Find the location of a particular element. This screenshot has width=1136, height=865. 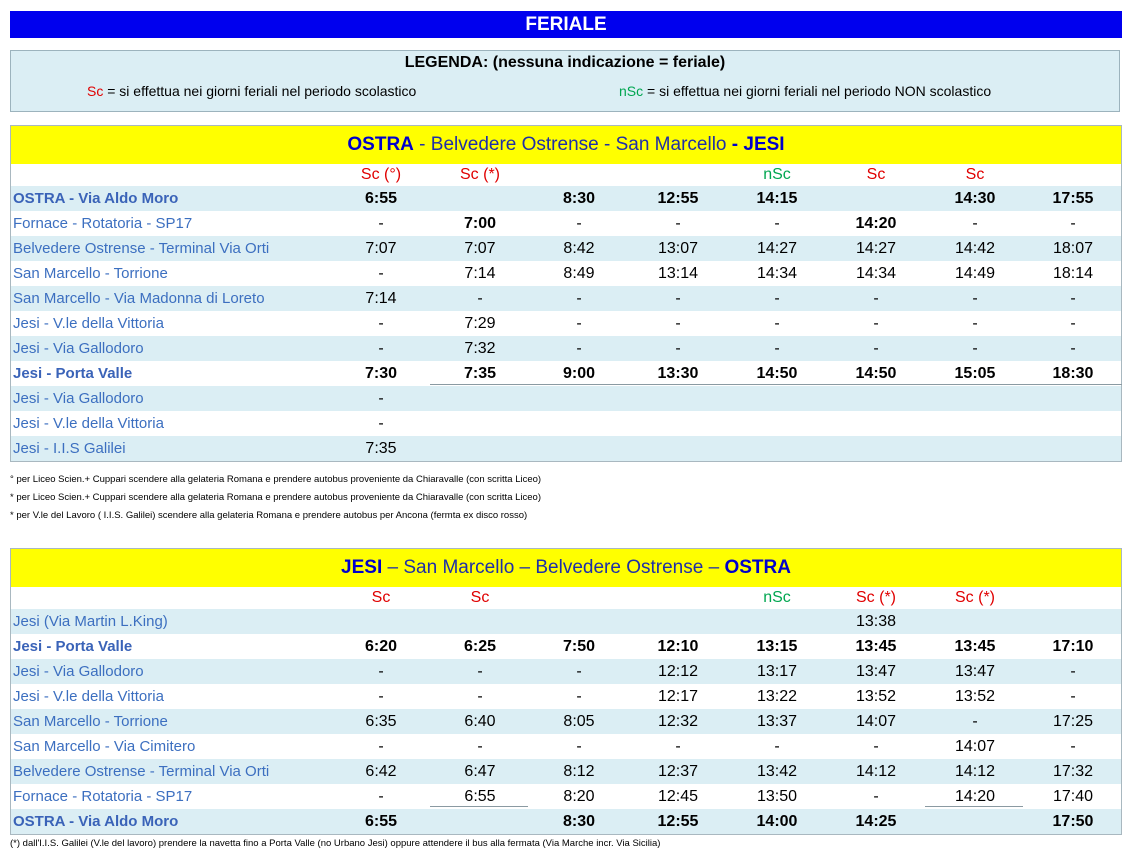

departure-time: 13:38 is located at coordinates (876, 621).